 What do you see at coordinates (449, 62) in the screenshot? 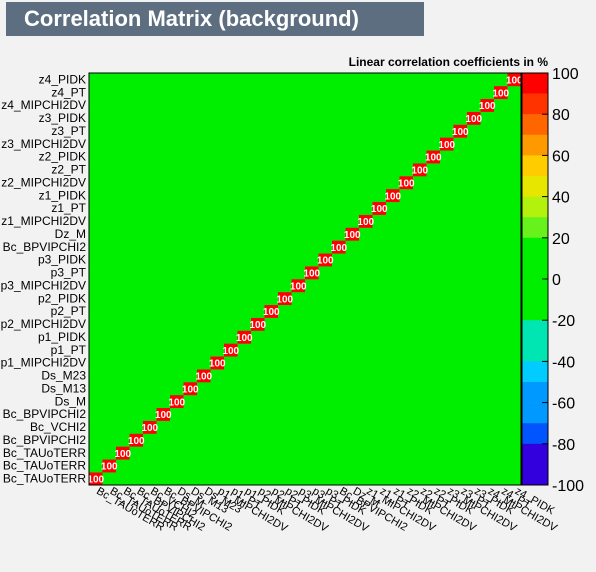
I see `chart-subtitle: Linear correlation coefficients in %` at bounding box center [449, 62].